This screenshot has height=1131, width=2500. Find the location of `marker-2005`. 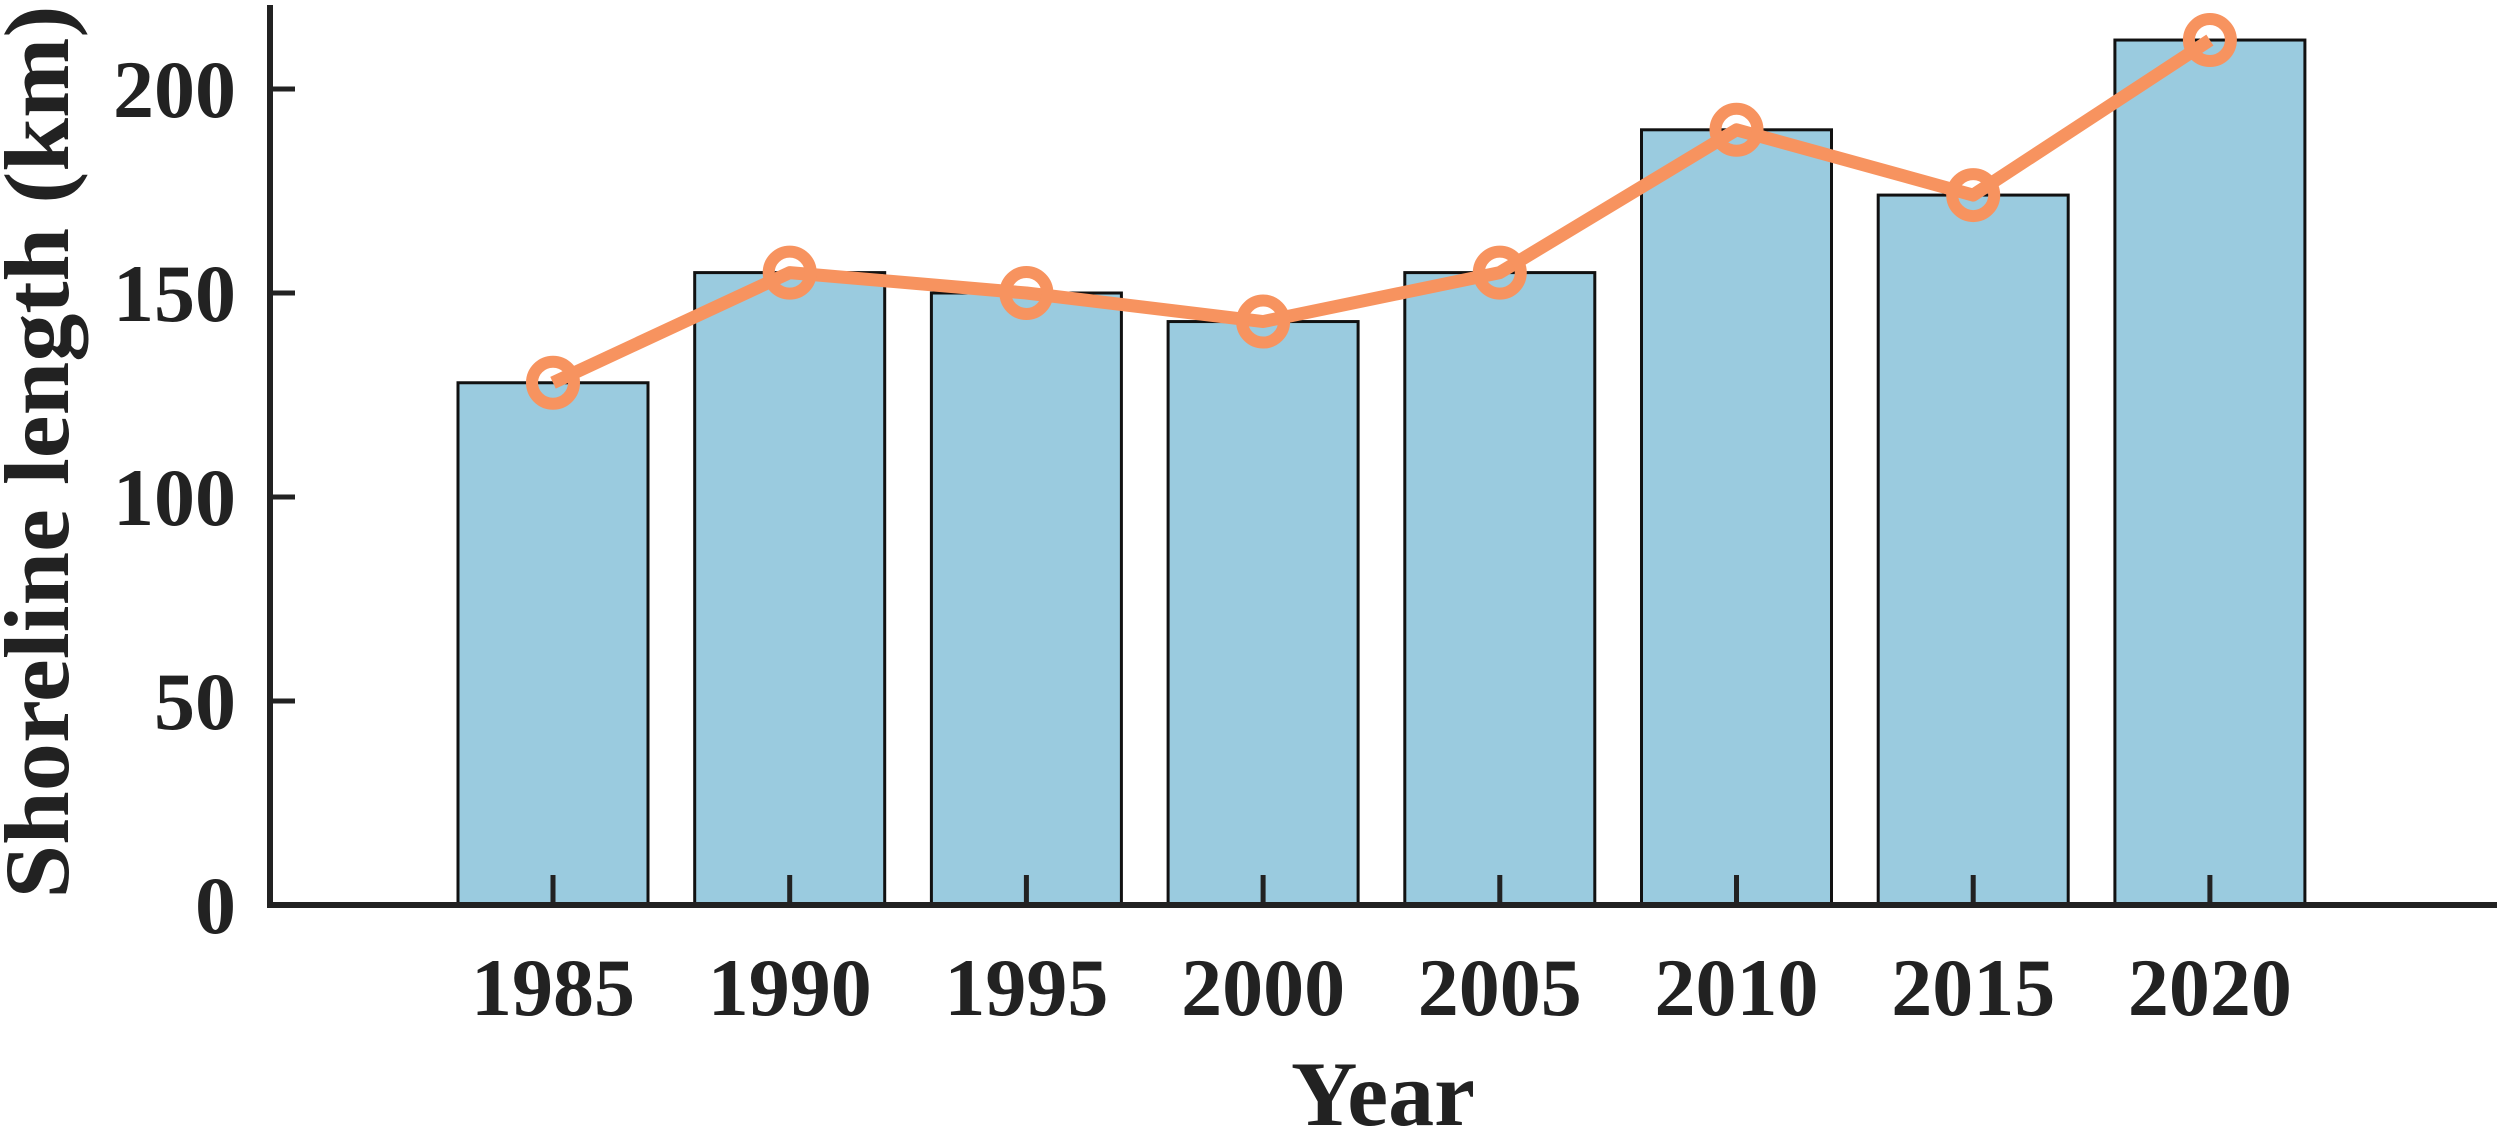

marker-2005 is located at coordinates (1499, 272).